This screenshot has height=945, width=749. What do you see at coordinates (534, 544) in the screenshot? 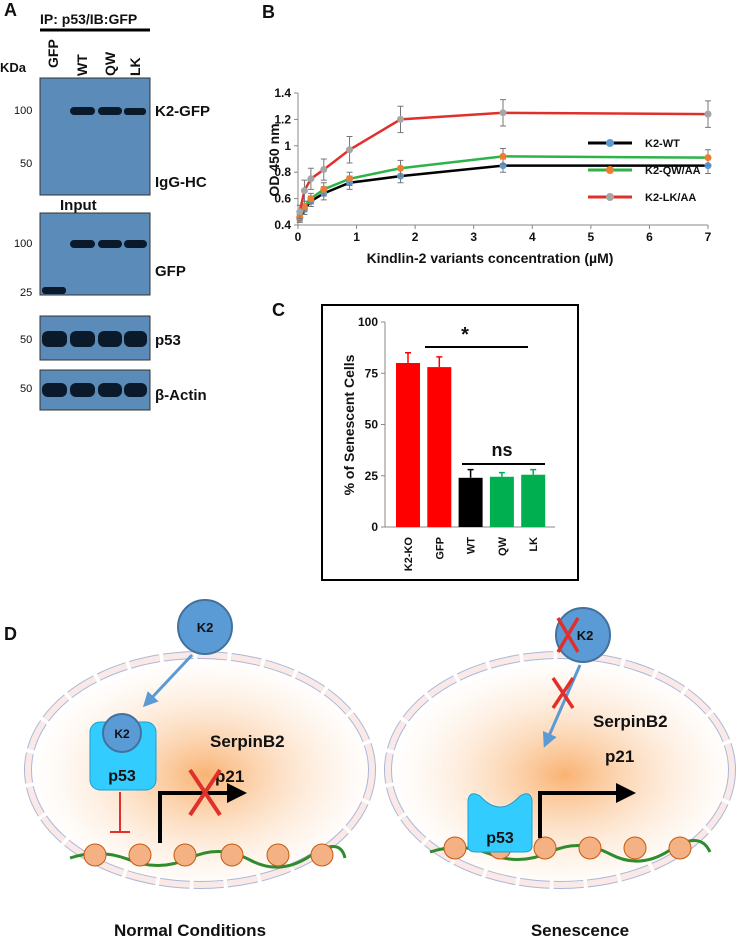
I see `x-tick-label: LK` at bounding box center [534, 544].